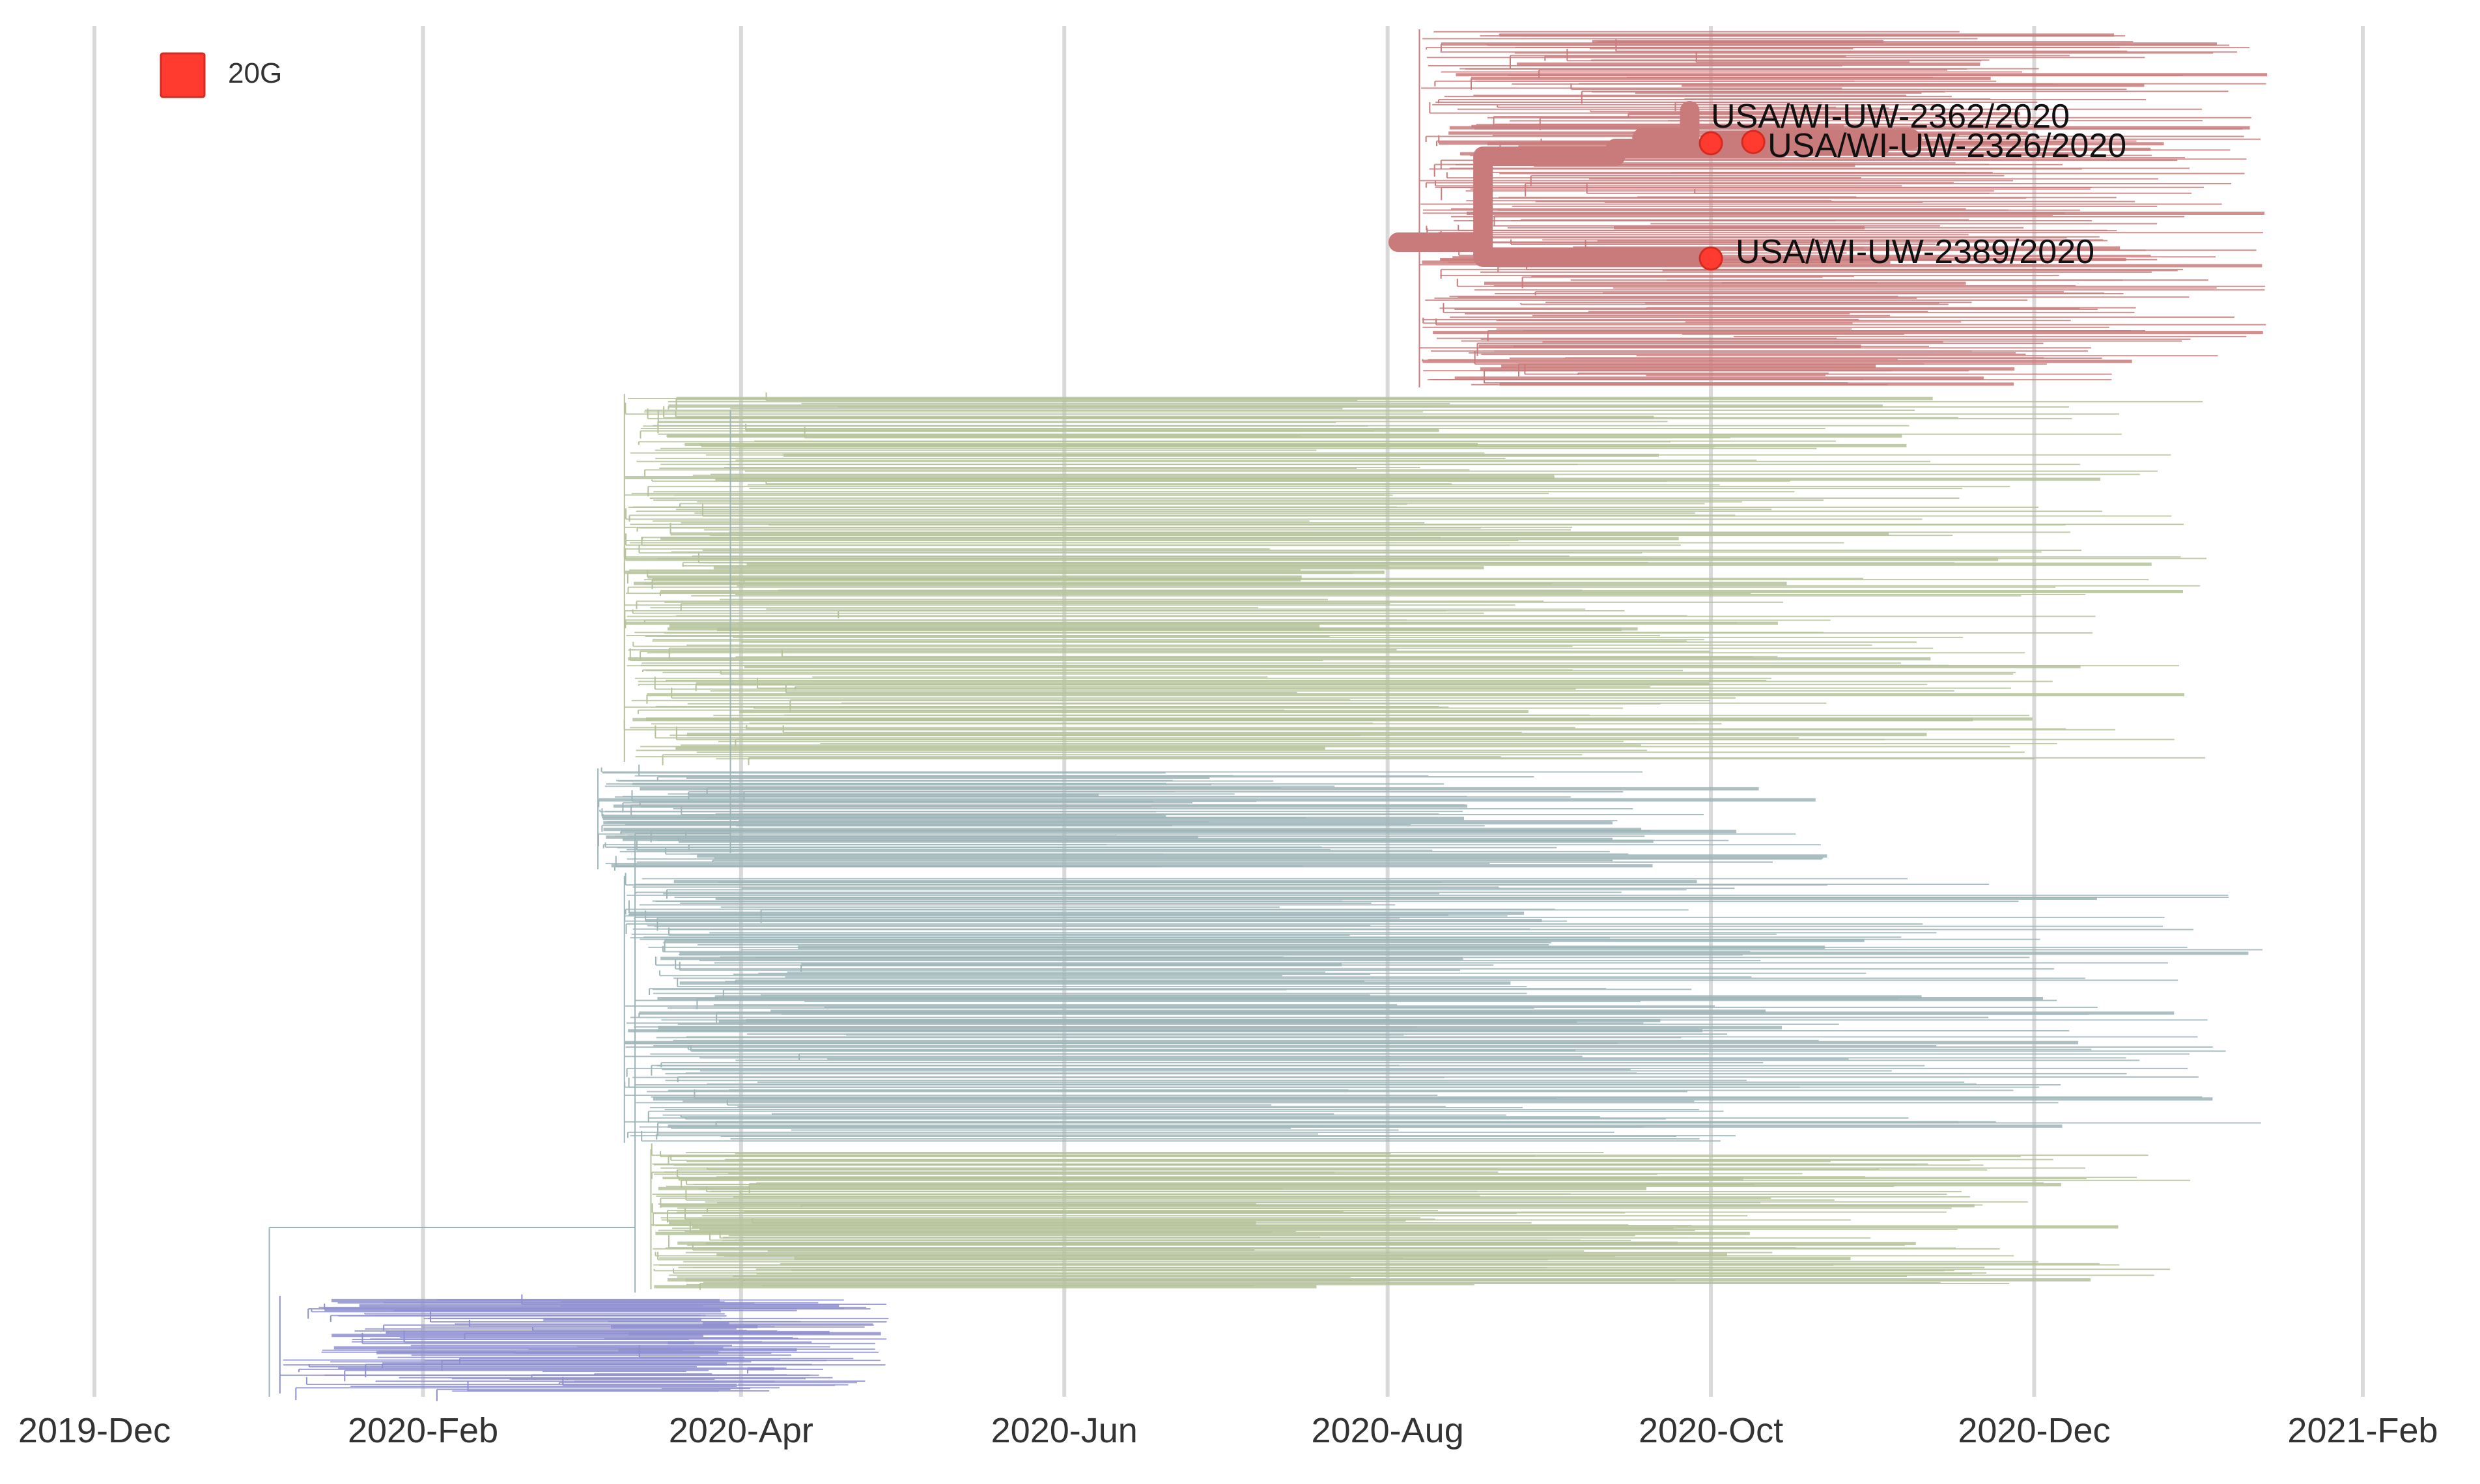  I want to click on legend-swatch-20g, so click(183, 75).